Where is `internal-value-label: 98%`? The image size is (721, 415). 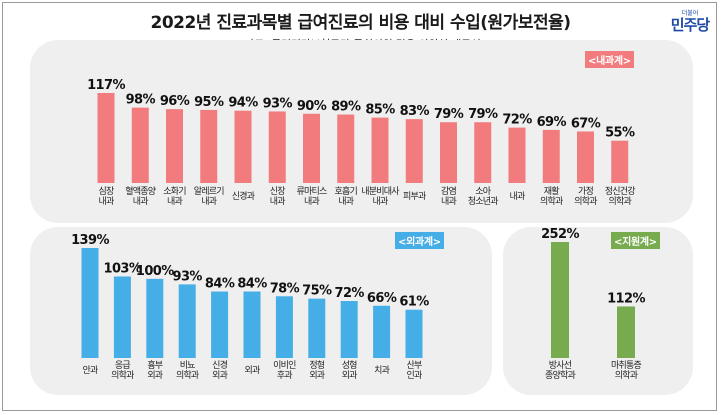
internal-value-label: 98% is located at coordinates (141, 100).